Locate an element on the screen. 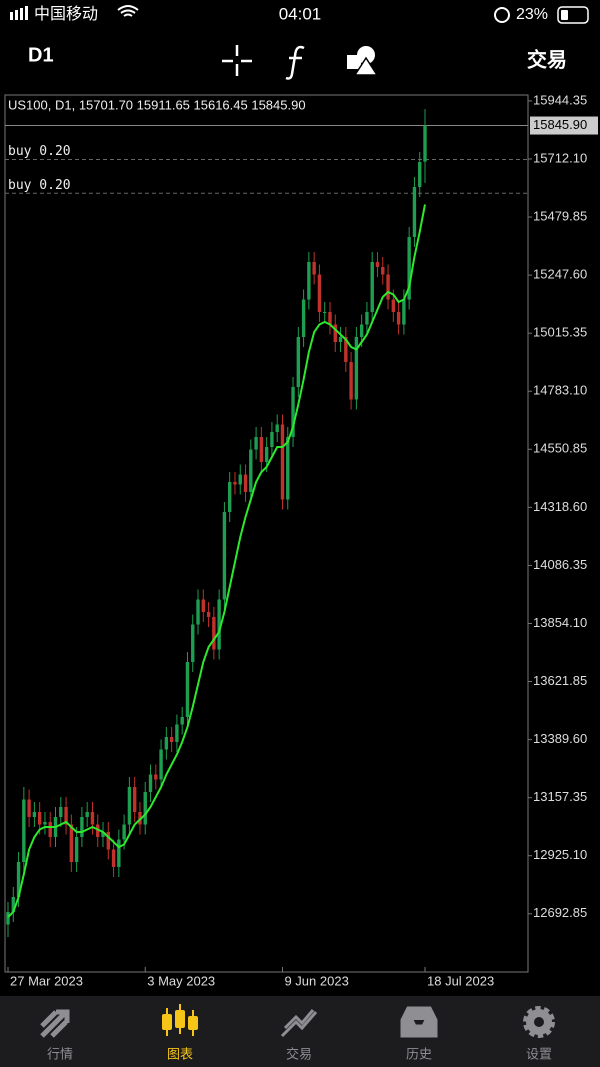 Image resolution: width=600 pixels, height=1067 pixels. y-tick-label: 15479.85 is located at coordinates (560, 215).